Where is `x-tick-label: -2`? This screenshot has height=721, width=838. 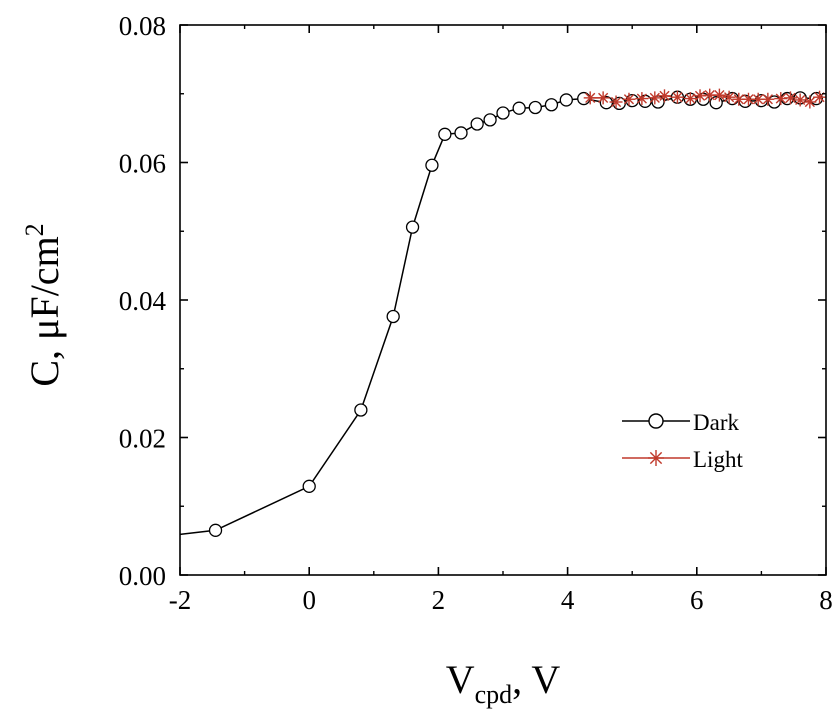
x-tick-label: -2 is located at coordinates (180, 600).